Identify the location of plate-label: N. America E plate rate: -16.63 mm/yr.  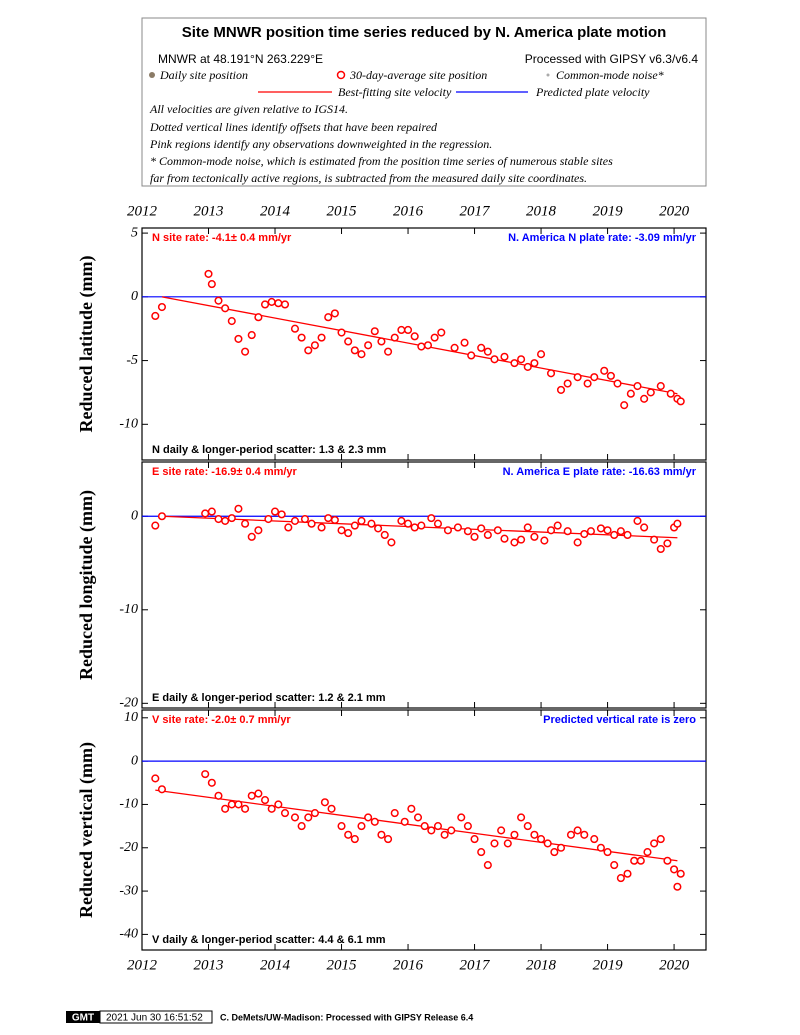
(600, 472).